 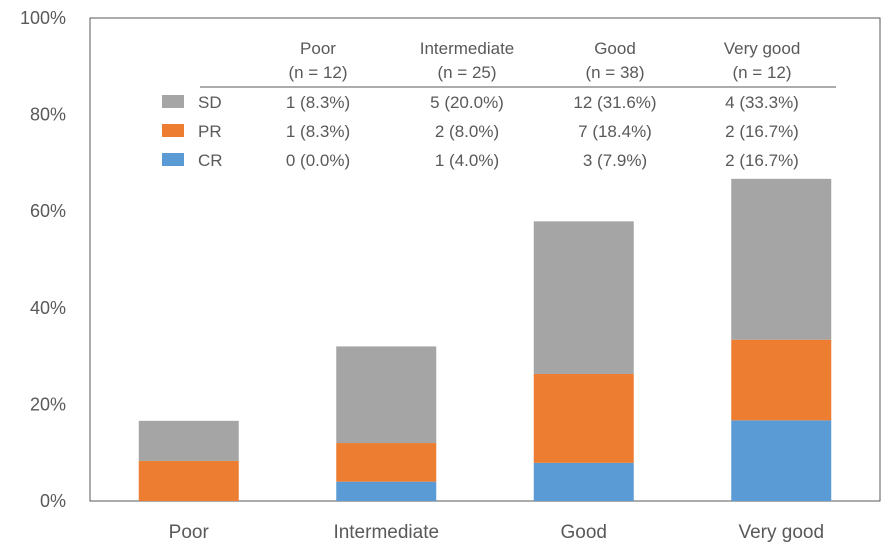 I want to click on table-cell: 4 (33.3%), so click(x=762, y=102).